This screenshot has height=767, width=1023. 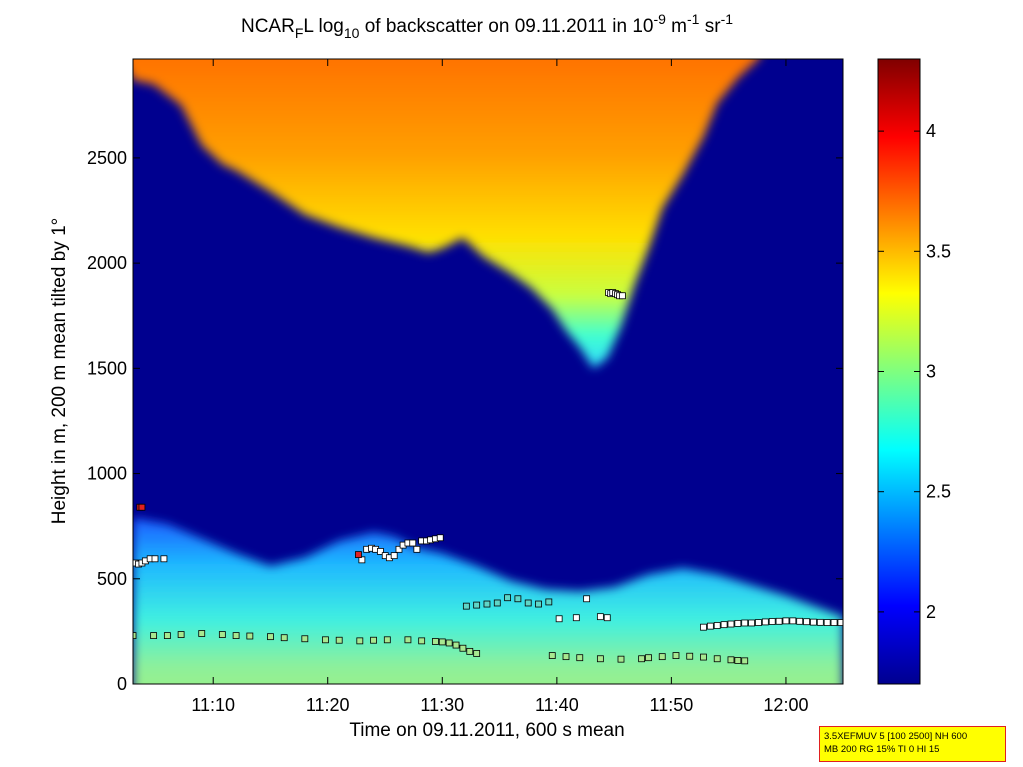 What do you see at coordinates (931, 612) in the screenshot?
I see `colorbar-tick-label: 2` at bounding box center [931, 612].